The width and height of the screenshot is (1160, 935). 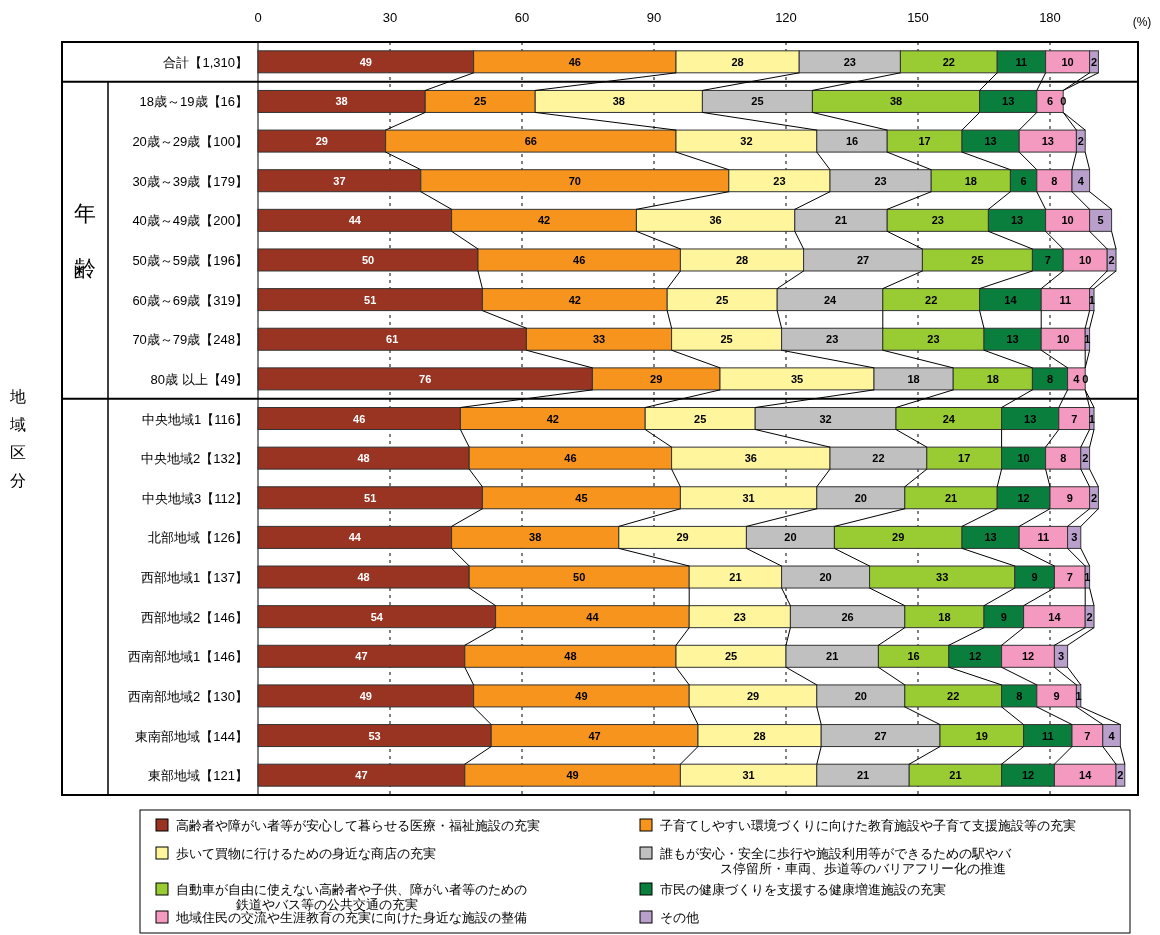 I want to click on data-label: 42, so click(x=574, y=299).